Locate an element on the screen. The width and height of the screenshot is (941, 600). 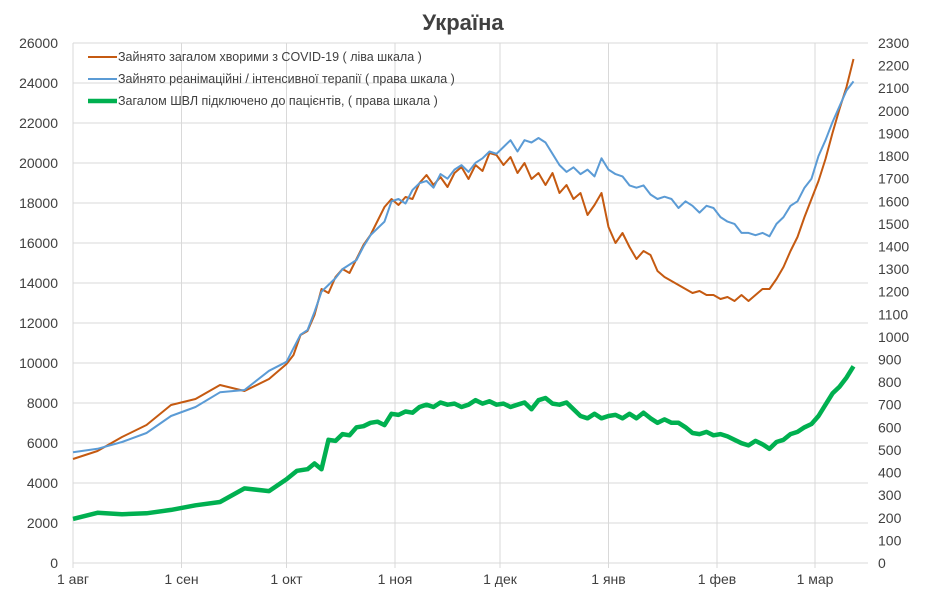
y-left-tick-label: 26000 is located at coordinates (38, 43).